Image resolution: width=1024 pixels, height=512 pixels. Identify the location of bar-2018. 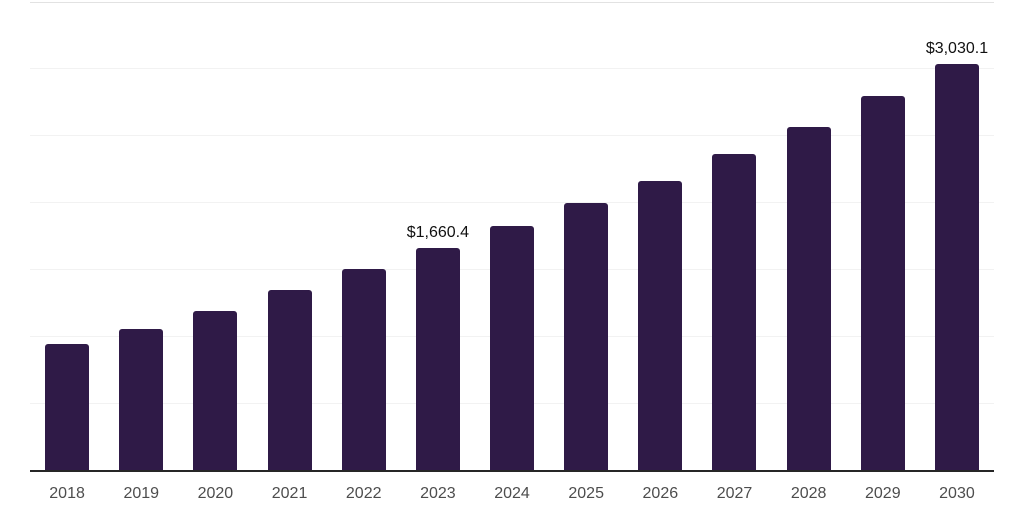
(67, 407).